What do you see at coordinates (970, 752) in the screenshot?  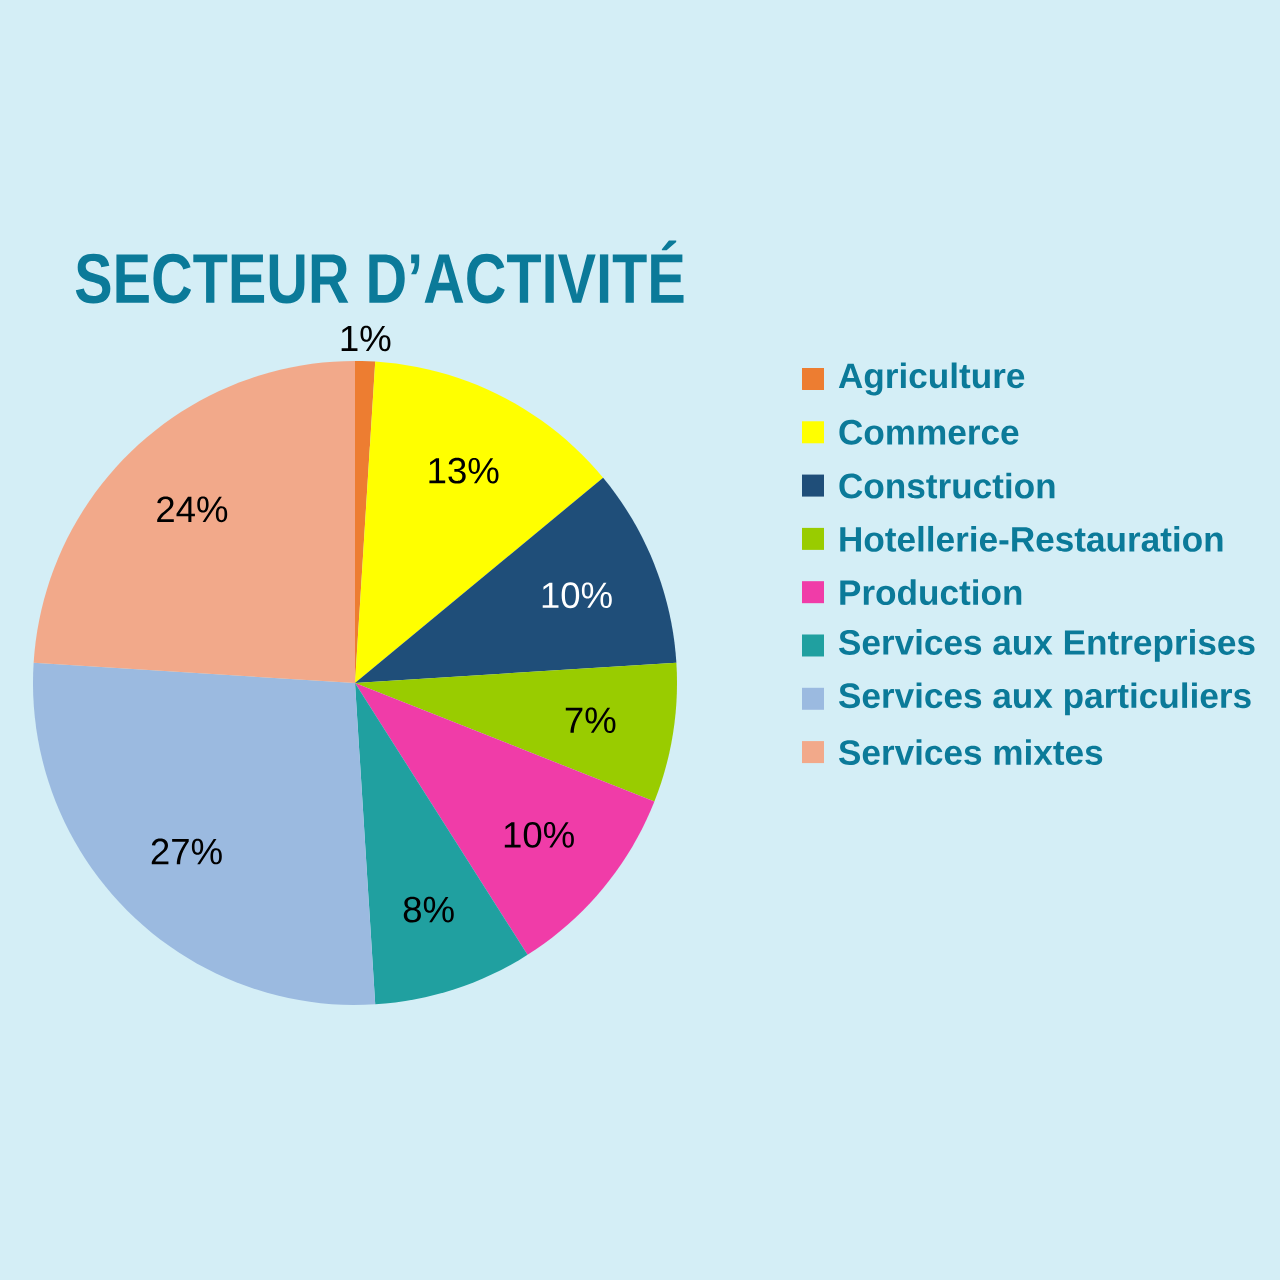 I see `legend-label: Services mixtes` at bounding box center [970, 752].